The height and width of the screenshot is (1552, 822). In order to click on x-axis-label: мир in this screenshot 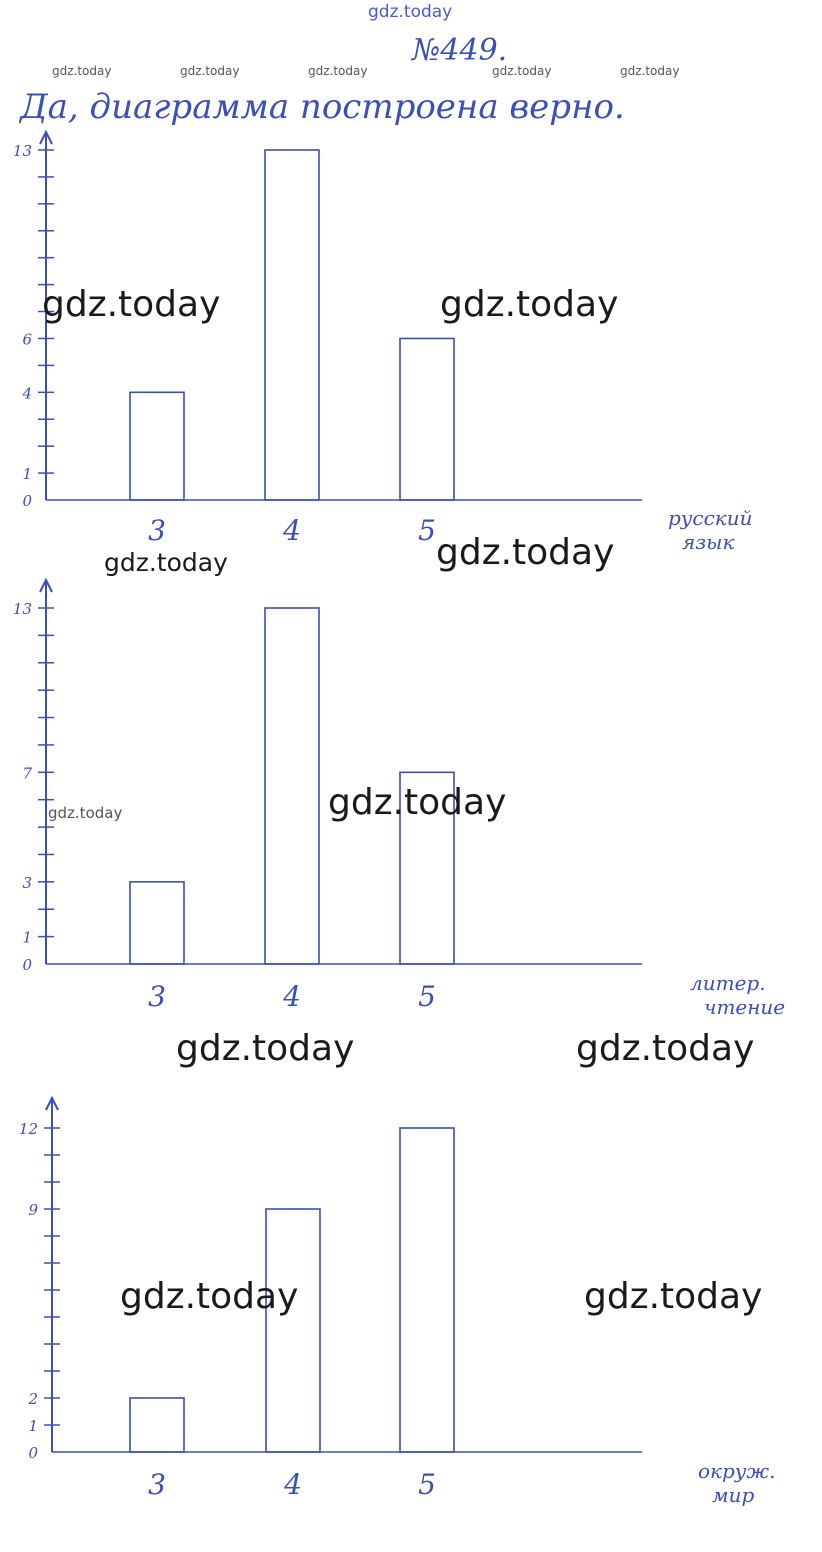, I will do `click(733, 1495)`.